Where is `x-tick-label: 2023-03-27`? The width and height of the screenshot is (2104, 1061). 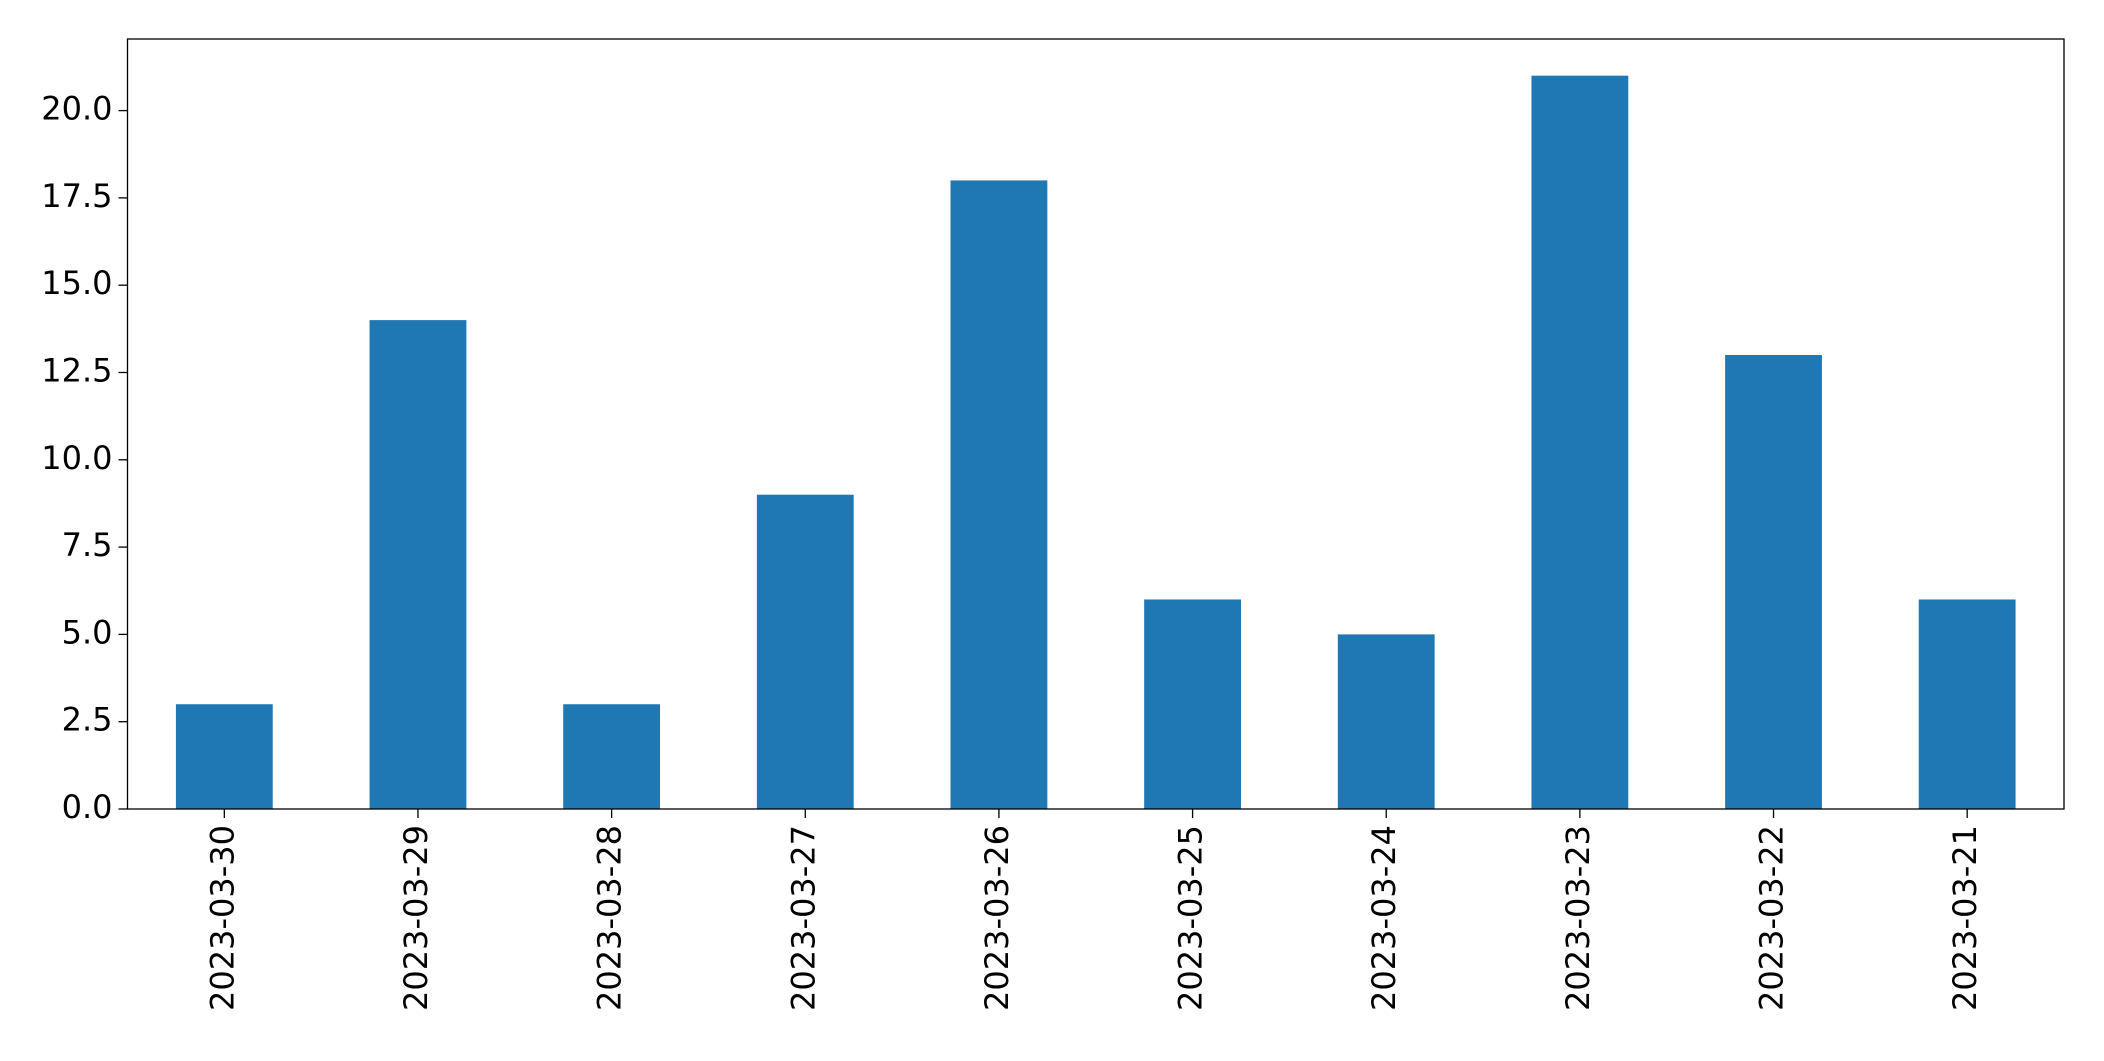 x-tick-label: 2023-03-27 is located at coordinates (803, 918).